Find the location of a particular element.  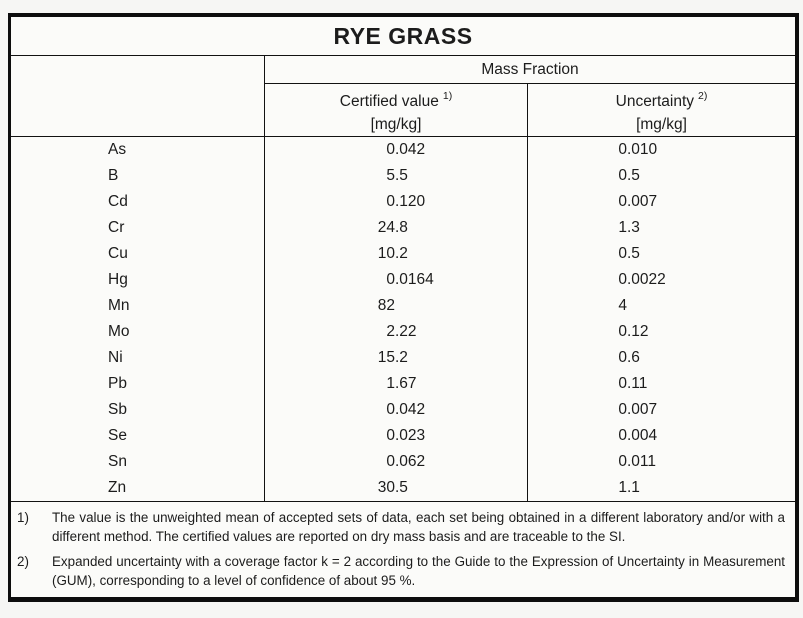

certified-value-cell-frac: .67 is located at coordinates (406, 384).